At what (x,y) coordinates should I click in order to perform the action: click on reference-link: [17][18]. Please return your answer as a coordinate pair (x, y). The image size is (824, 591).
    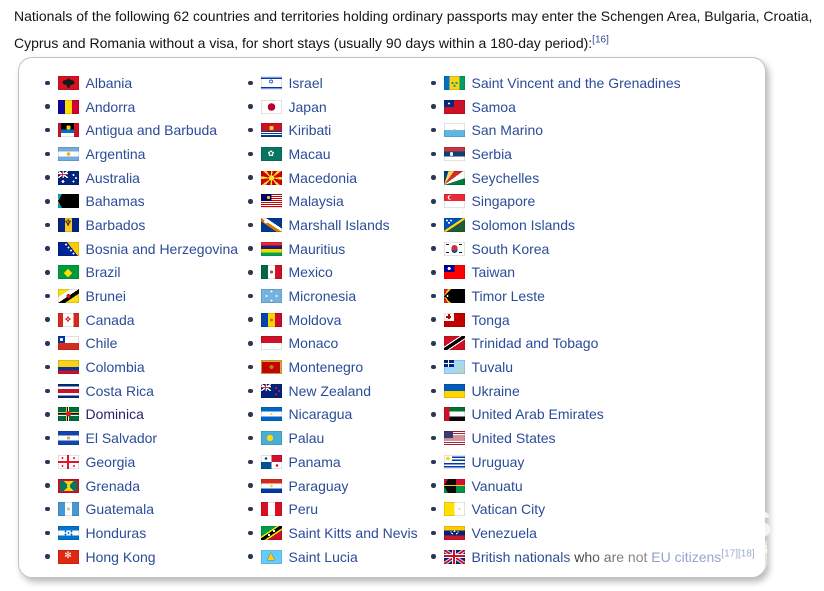
    Looking at the image, I should click on (738, 553).